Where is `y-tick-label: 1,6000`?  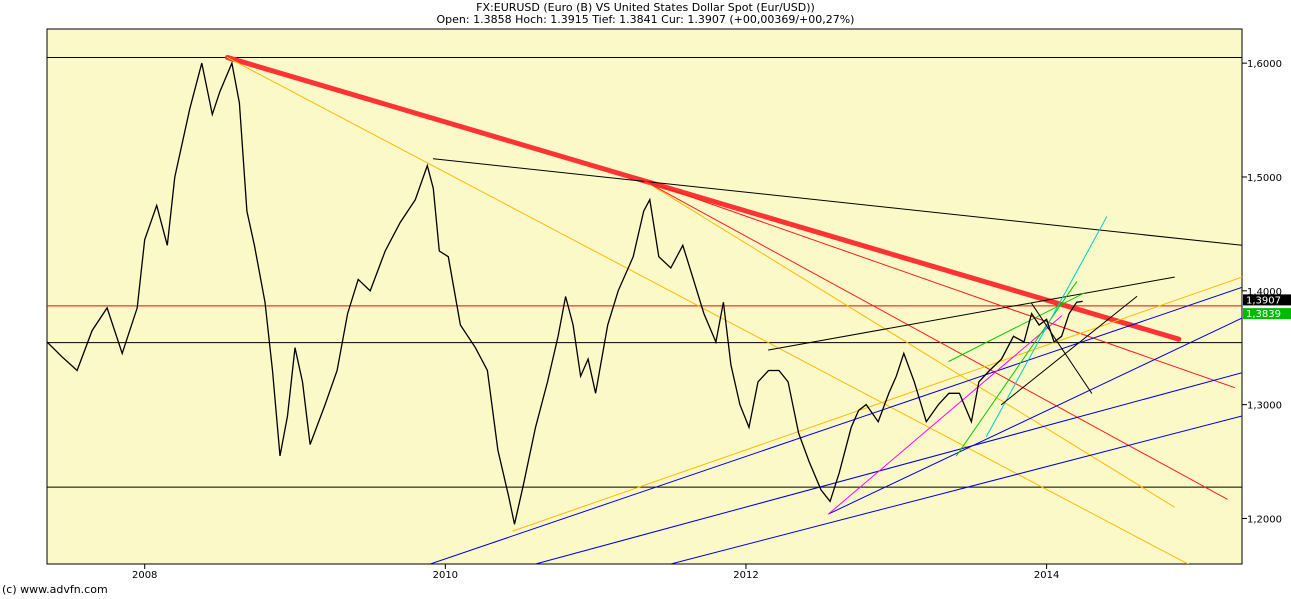
y-tick-label: 1,6000 is located at coordinates (1264, 64).